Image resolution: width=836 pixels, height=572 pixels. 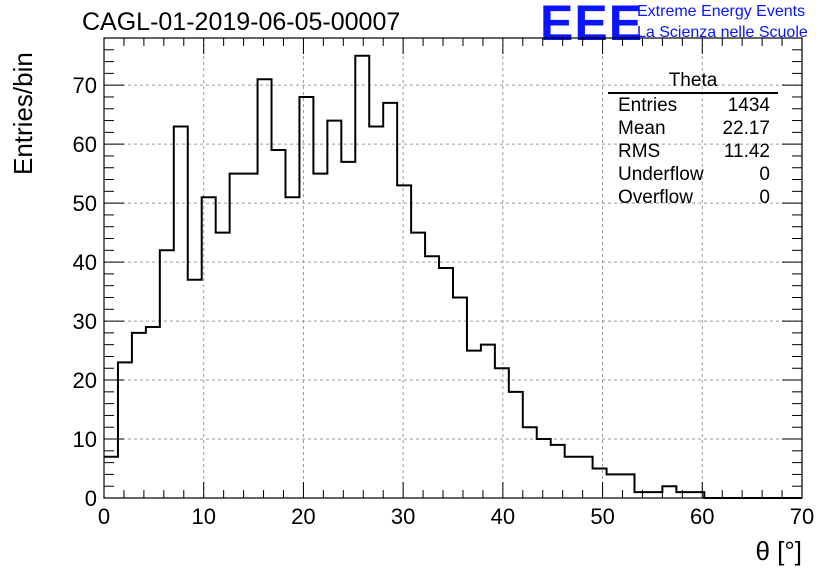 I want to click on y-tick-label: 70, so click(x=85, y=85).